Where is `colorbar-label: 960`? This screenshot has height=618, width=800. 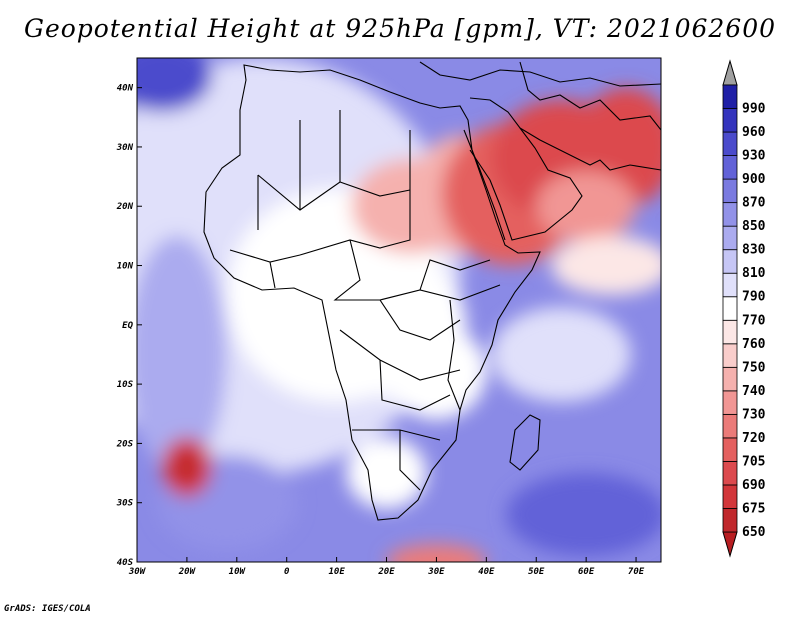
colorbar-label: 960 is located at coordinates (754, 132).